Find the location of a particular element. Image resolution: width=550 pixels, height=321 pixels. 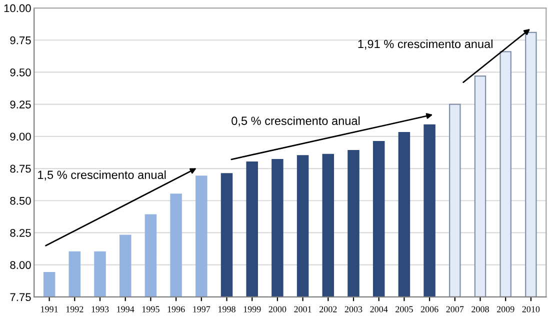

annotation: 0,5 % crescimento anual is located at coordinates (296, 121).